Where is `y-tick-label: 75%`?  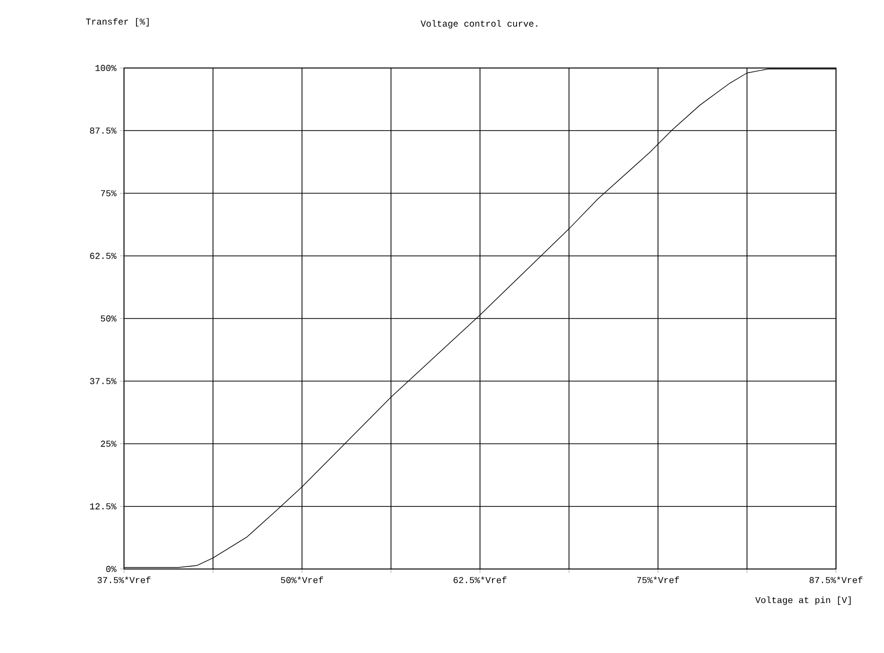
y-tick-label: 75% is located at coordinates (108, 193).